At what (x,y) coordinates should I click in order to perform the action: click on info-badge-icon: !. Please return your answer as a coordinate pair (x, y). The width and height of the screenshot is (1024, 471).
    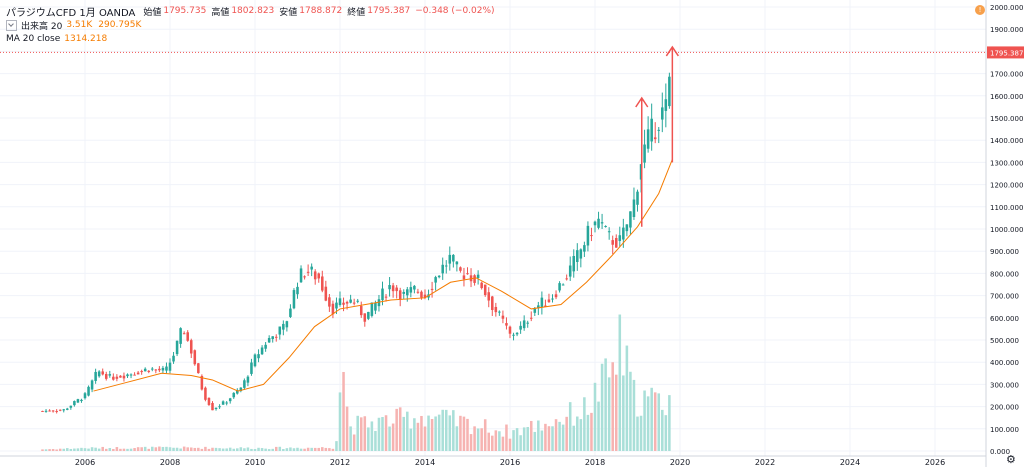
    Looking at the image, I should click on (980, 10).